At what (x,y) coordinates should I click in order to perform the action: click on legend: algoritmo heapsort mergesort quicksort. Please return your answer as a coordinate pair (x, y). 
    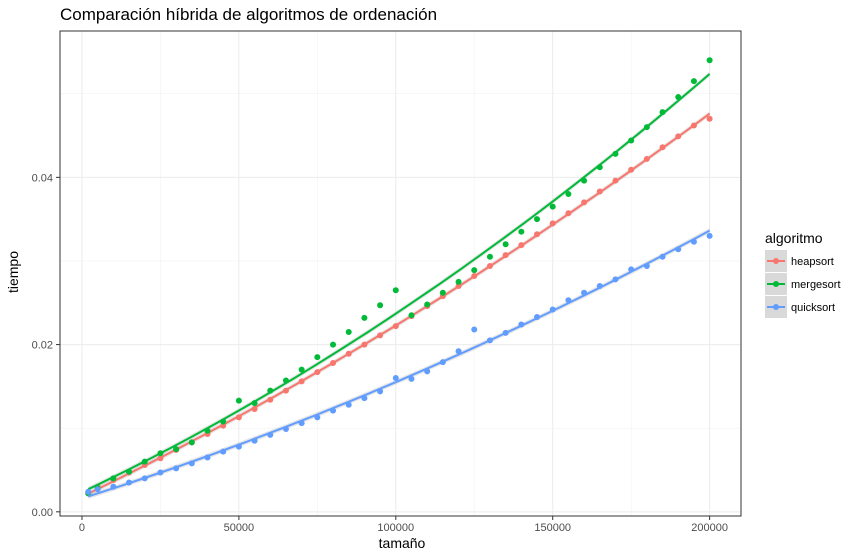
    Looking at the image, I should click on (803, 274).